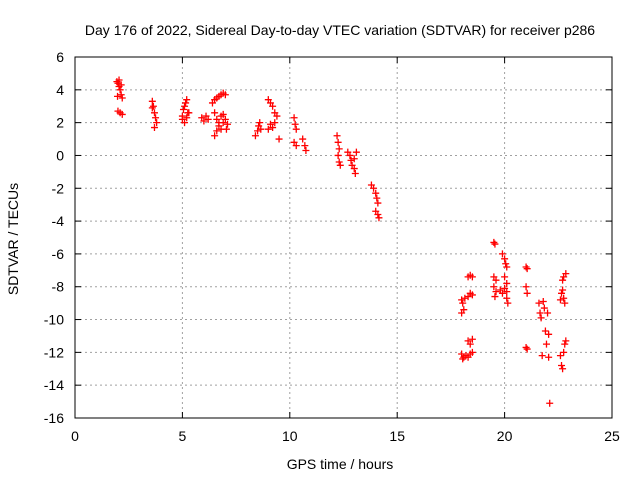 The height and width of the screenshot is (480, 640). What do you see at coordinates (54, 320) in the screenshot?
I see `y-tick-label: -10` at bounding box center [54, 320].